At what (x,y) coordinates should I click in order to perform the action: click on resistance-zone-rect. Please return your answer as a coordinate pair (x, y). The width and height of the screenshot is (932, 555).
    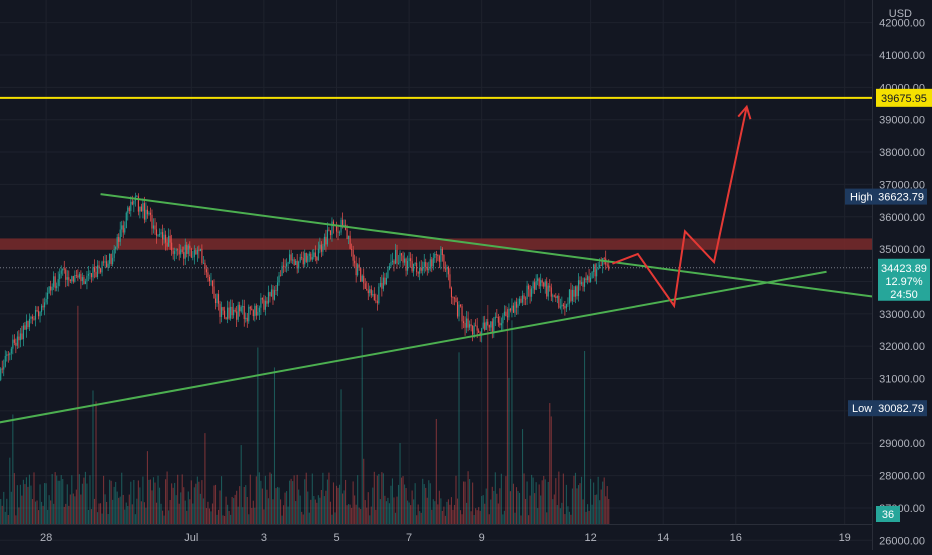
    Looking at the image, I should click on (436, 244).